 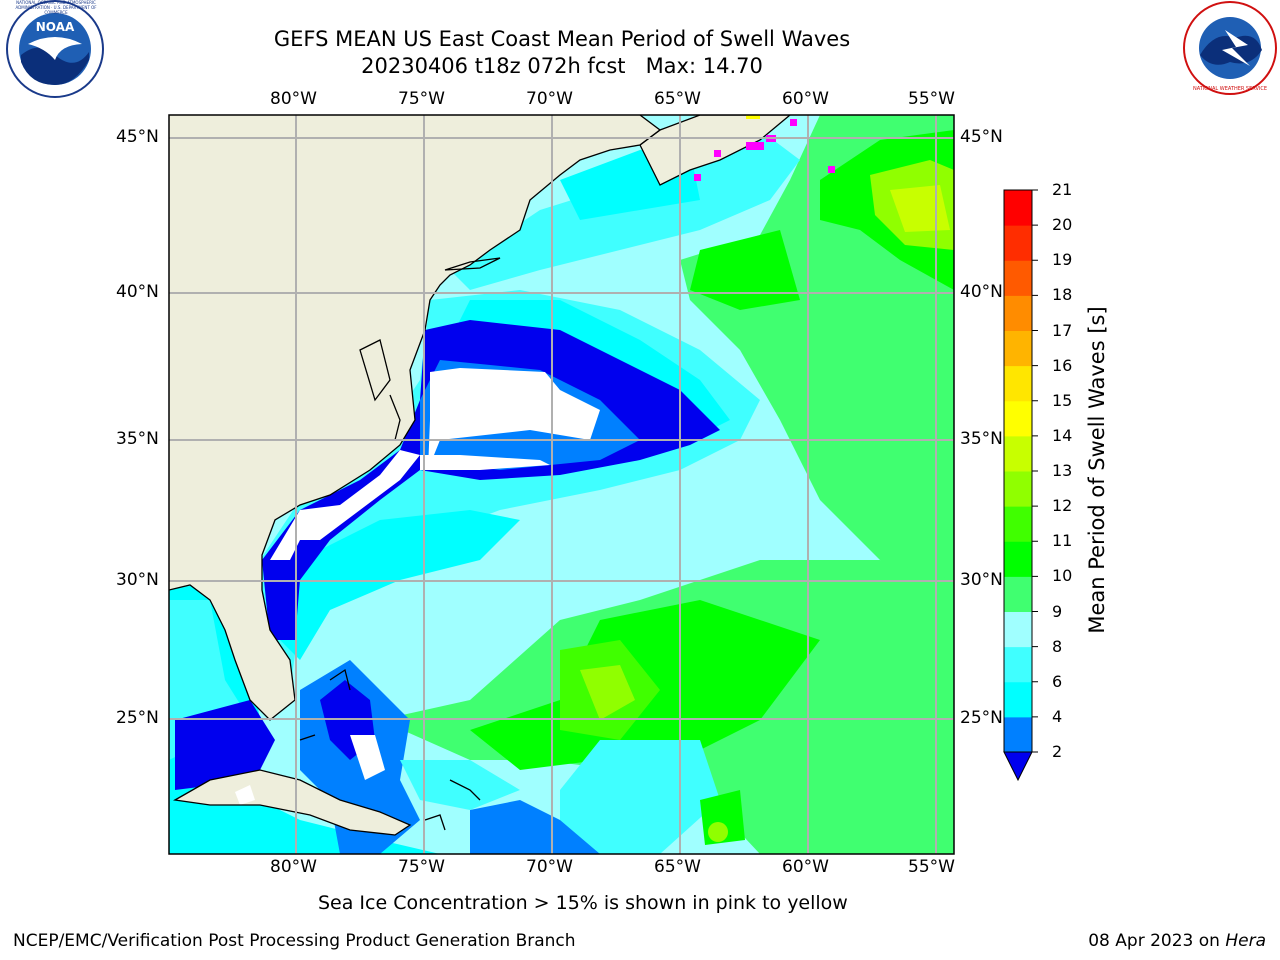 I want to click on lon-label-top: 70°W, so click(x=549, y=99).